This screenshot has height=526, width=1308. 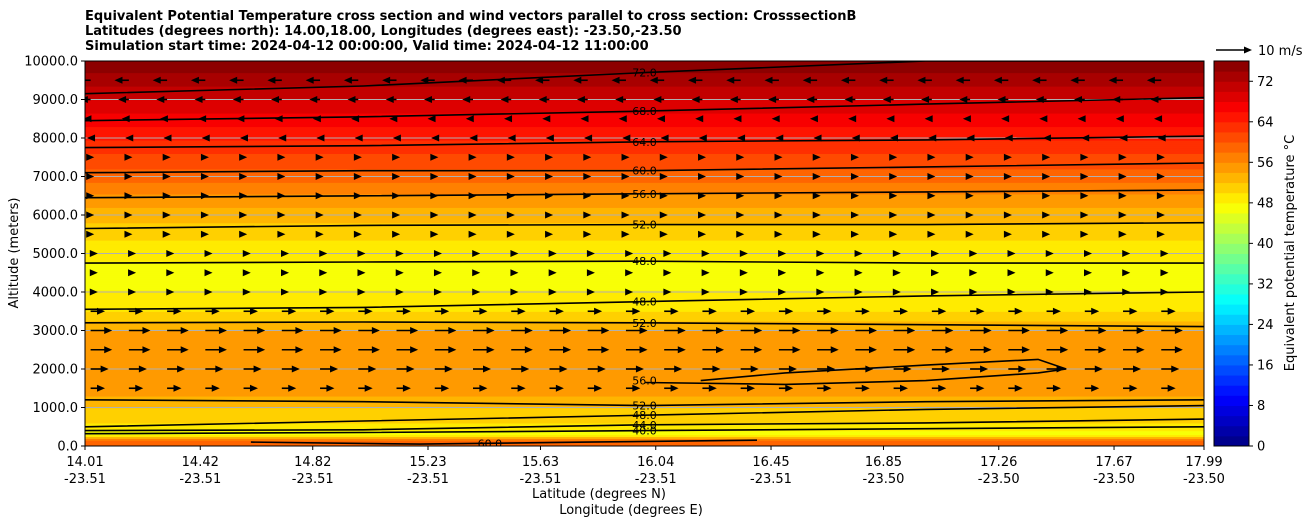 What do you see at coordinates (644, 142) in the screenshot?
I see `contour-label: 64.0` at bounding box center [644, 142].